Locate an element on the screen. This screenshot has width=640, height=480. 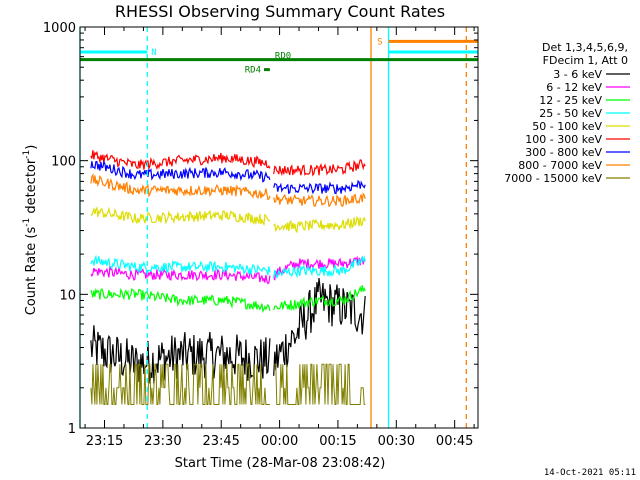
legend-entry-label: 3 - 6 keV is located at coordinates (577, 74).